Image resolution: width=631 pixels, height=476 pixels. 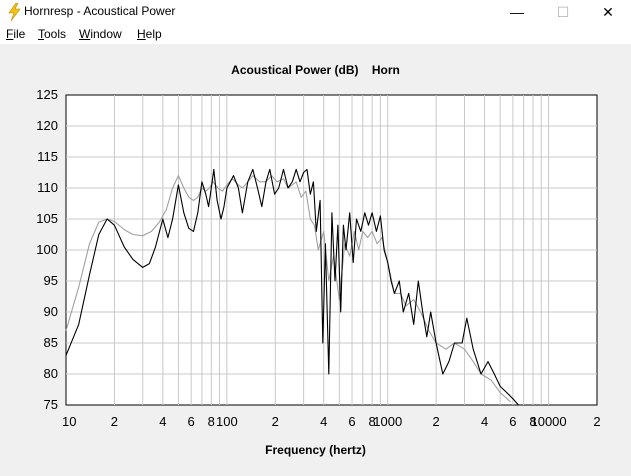 What do you see at coordinates (149, 34) in the screenshot?
I see `menu-help: Help` at bounding box center [149, 34].